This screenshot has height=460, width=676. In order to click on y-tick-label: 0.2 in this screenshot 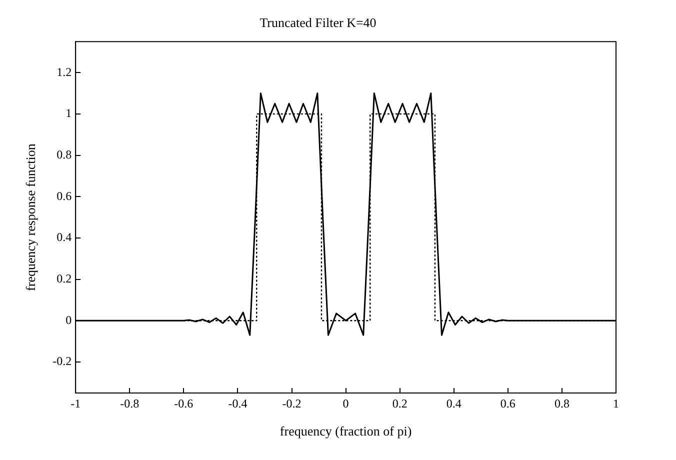, I will do `click(64, 278)`.